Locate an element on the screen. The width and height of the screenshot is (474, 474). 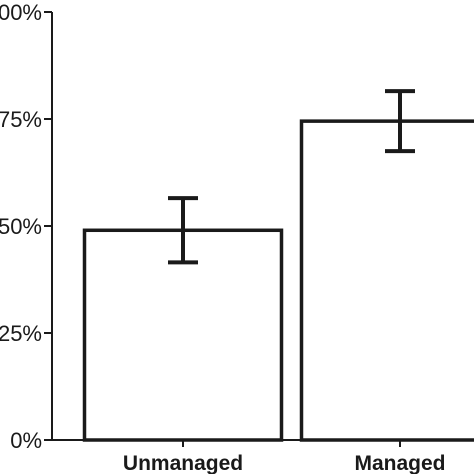
y-tick-label: 100% is located at coordinates (21, 12).